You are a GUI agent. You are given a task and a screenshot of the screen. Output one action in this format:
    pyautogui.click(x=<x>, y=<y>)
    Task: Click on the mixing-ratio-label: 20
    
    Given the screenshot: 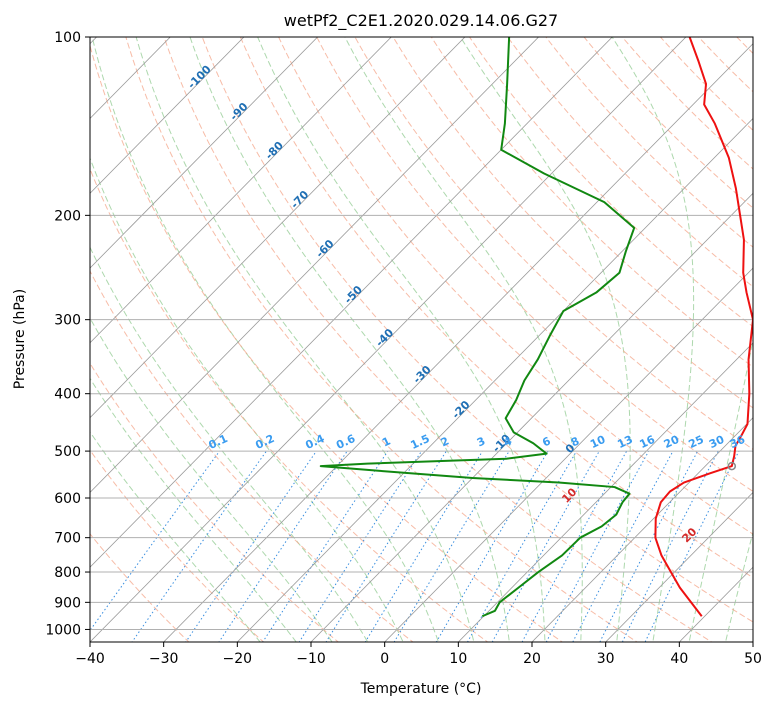 What is the action you would take?
    pyautogui.click(x=672, y=442)
    